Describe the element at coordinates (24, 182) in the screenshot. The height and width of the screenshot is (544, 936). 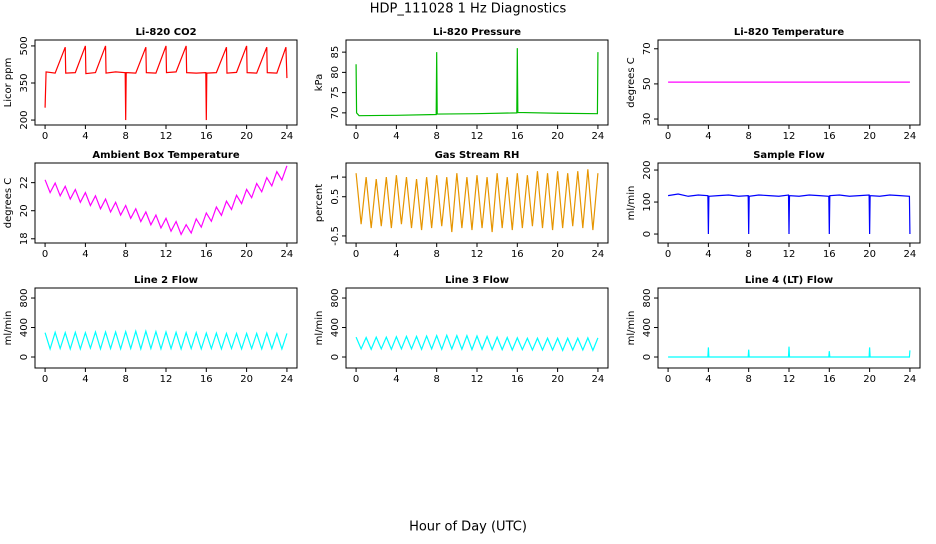
I see `y-tick-label: 22` at that location.